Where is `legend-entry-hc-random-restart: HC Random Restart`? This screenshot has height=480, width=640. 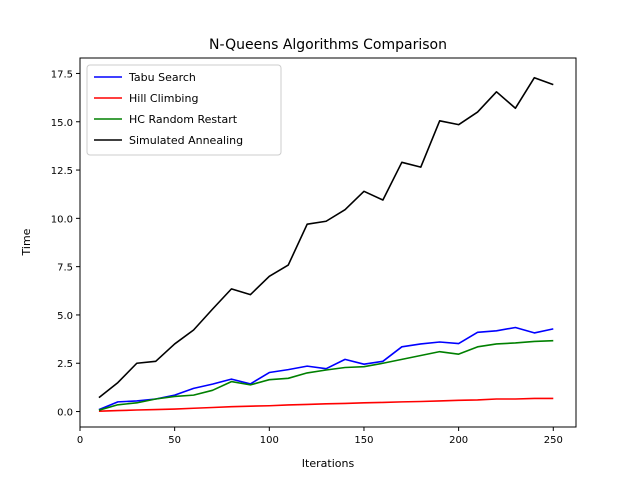 legend-entry-hc-random-restart: HC Random Restart is located at coordinates (183, 119).